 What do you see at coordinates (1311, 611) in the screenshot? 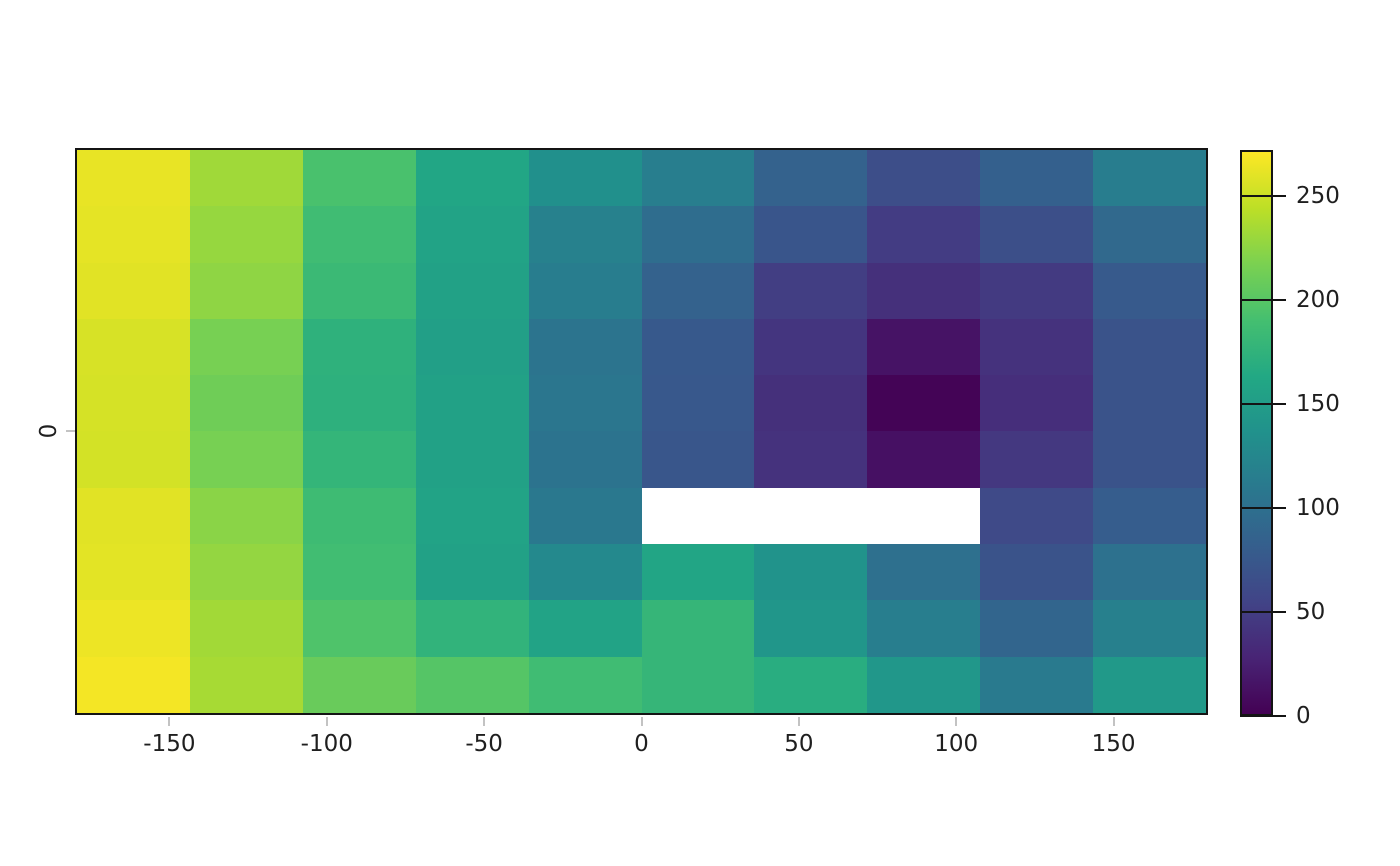
I see `colorbar-tick-label: 50` at bounding box center [1311, 611].